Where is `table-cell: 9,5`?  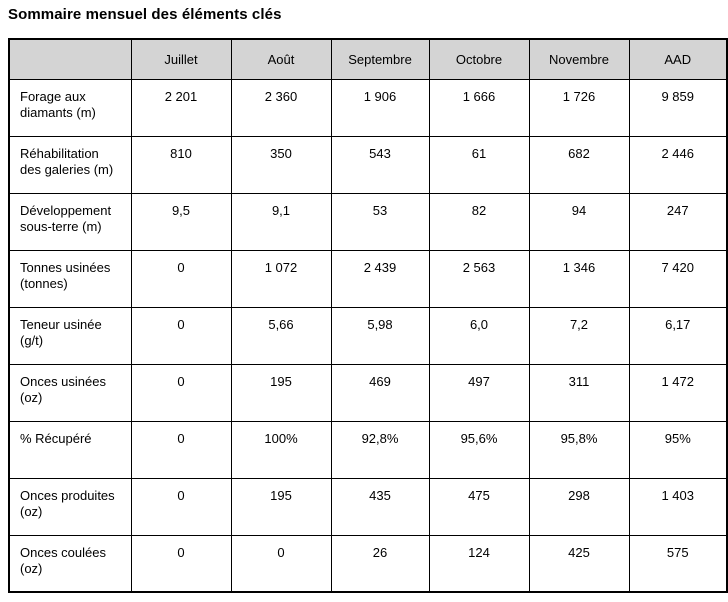 table-cell: 9,5 is located at coordinates (181, 221).